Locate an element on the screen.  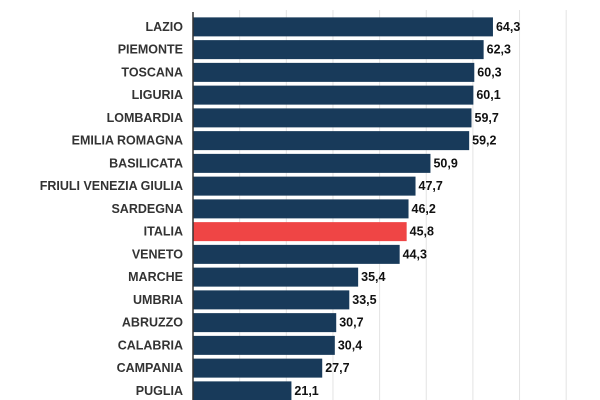
category-label: VENETO is located at coordinates (157, 254).